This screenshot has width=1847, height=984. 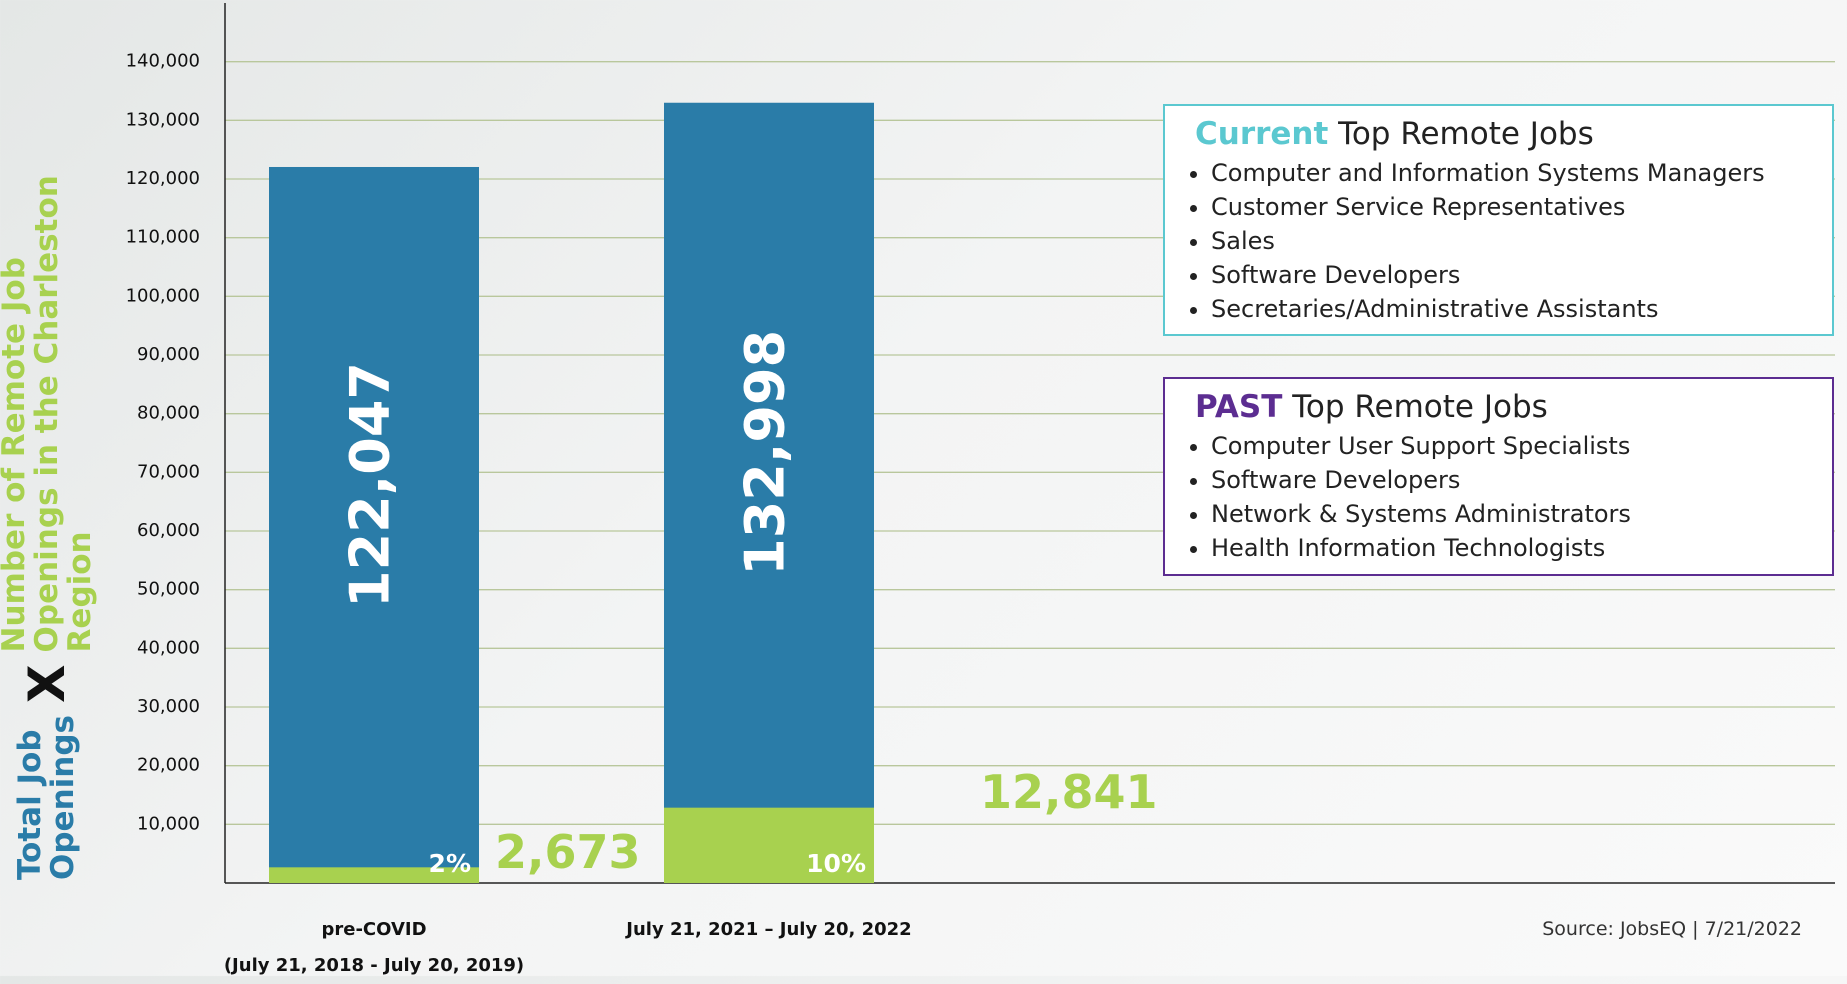 What do you see at coordinates (1069, 792) in the screenshot?
I see `remote-value-label: 12,841` at bounding box center [1069, 792].